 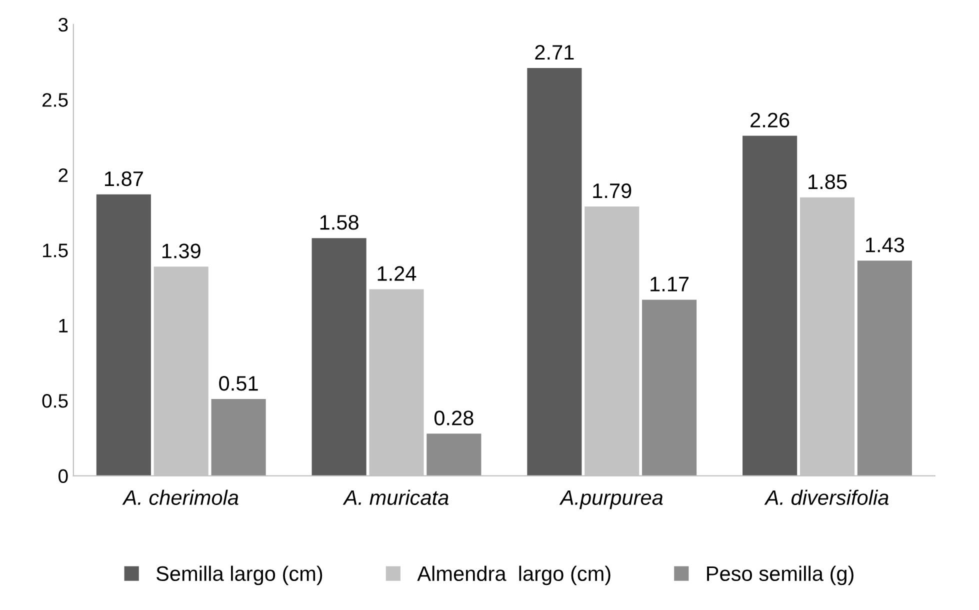 What do you see at coordinates (63, 25) in the screenshot?
I see `y-tick-label: 3` at bounding box center [63, 25].